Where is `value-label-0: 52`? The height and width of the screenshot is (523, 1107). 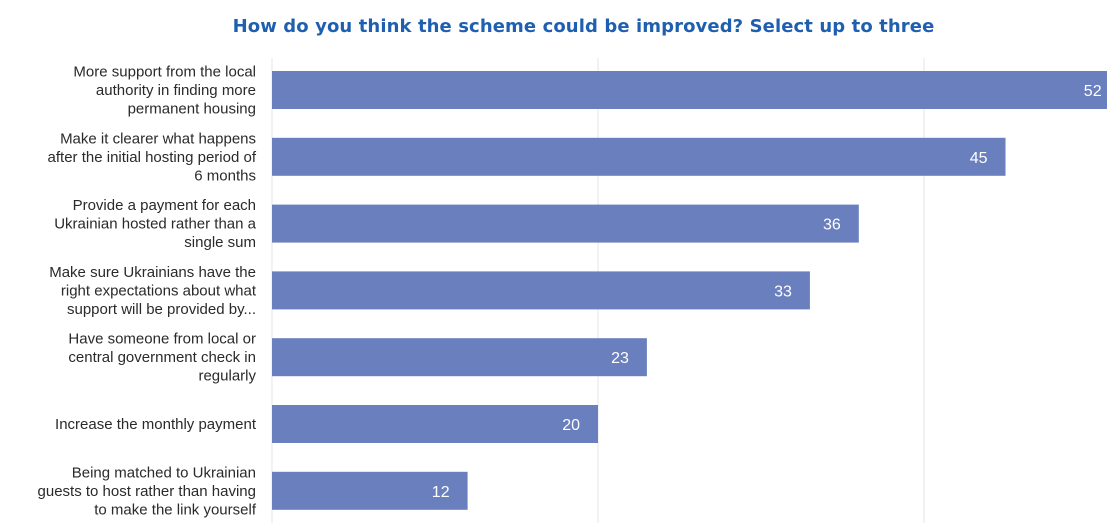
value-label-0: 52 is located at coordinates (1093, 91).